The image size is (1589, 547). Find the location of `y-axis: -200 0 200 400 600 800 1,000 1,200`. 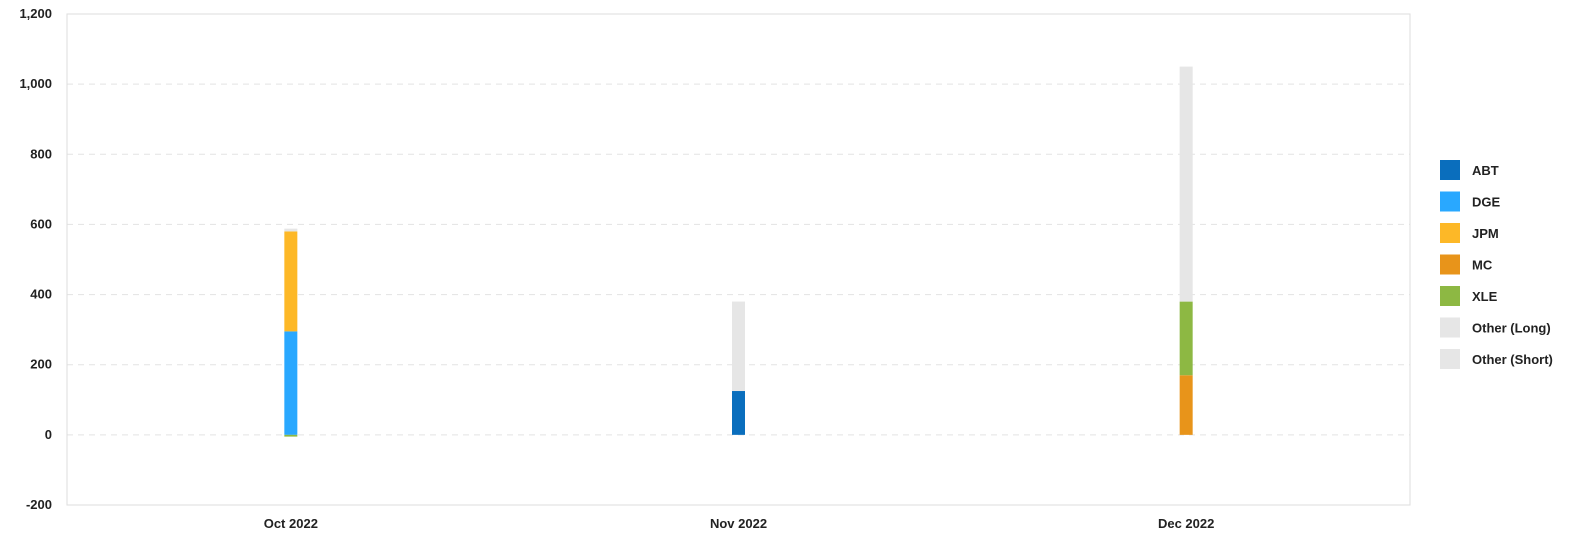

y-axis: -200 0 200 400 600 800 1,000 1,200 is located at coordinates (35, 259).